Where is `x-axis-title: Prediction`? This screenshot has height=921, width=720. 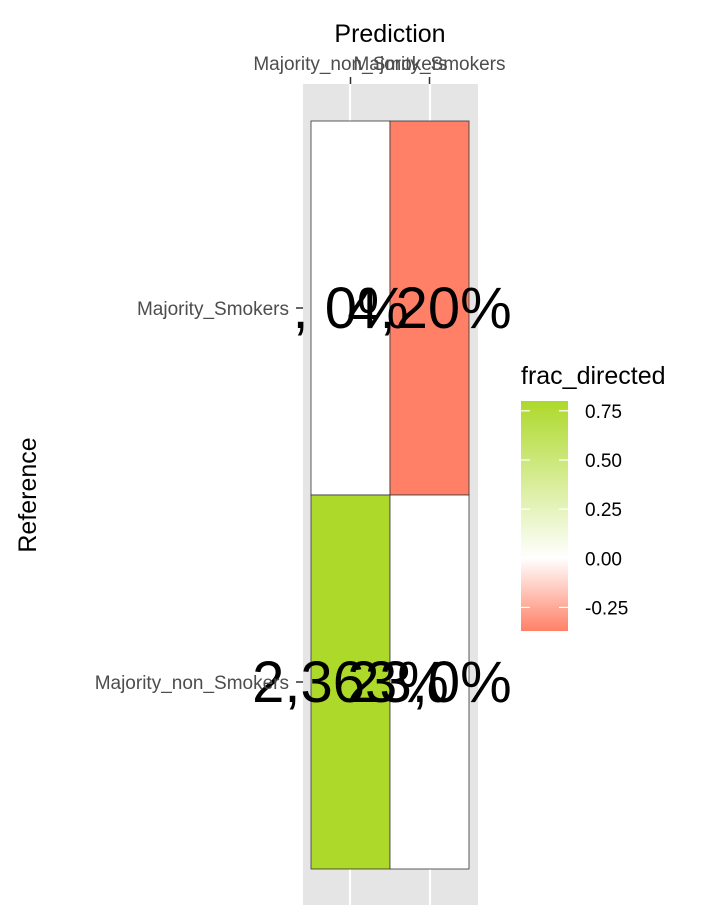 x-axis-title: Prediction is located at coordinates (389, 34).